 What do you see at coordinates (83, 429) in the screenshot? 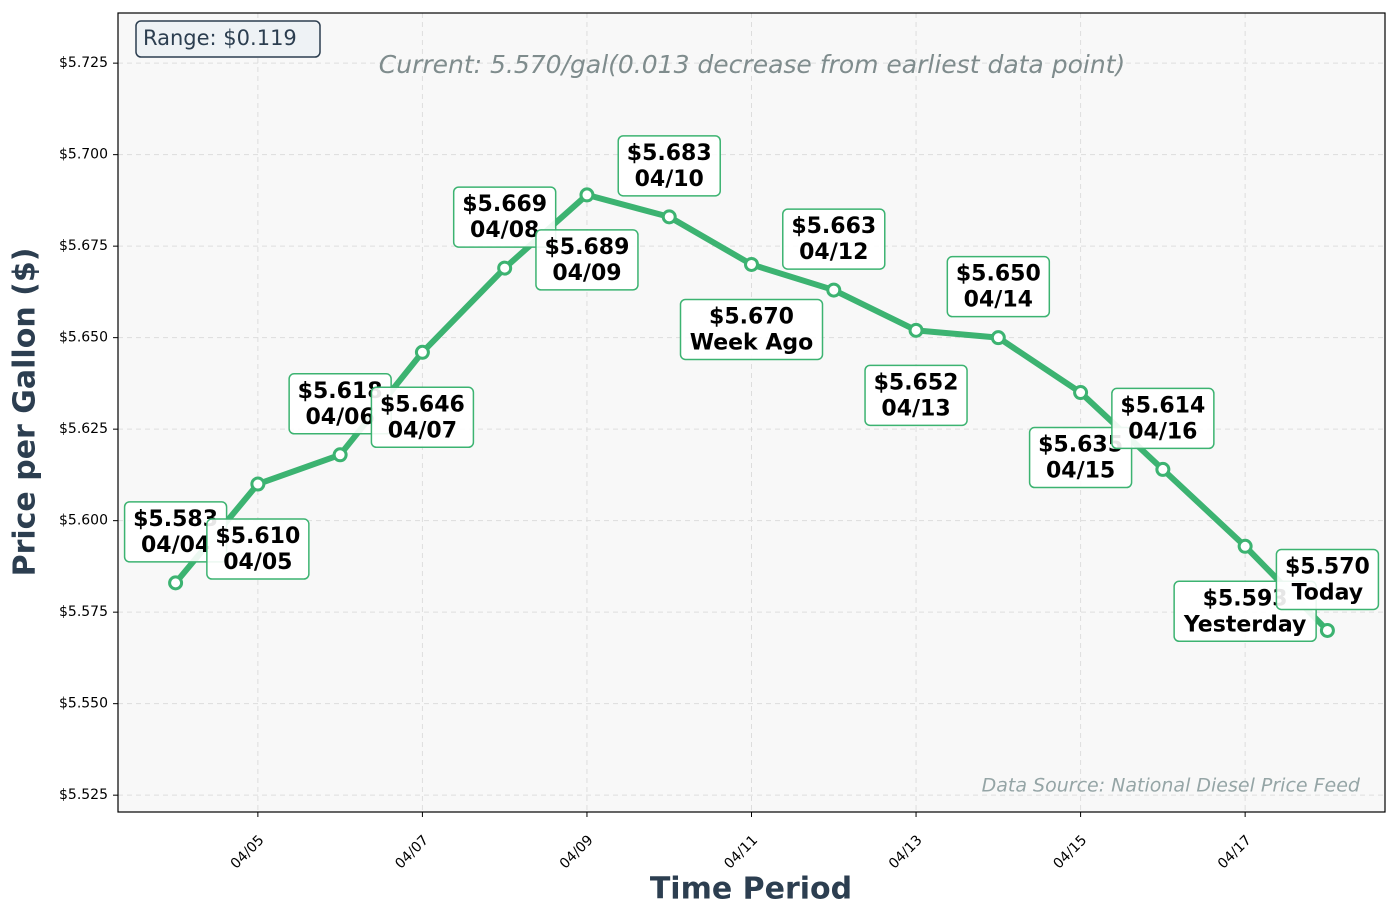
I see `y-tick-label: $5.625` at bounding box center [83, 429].